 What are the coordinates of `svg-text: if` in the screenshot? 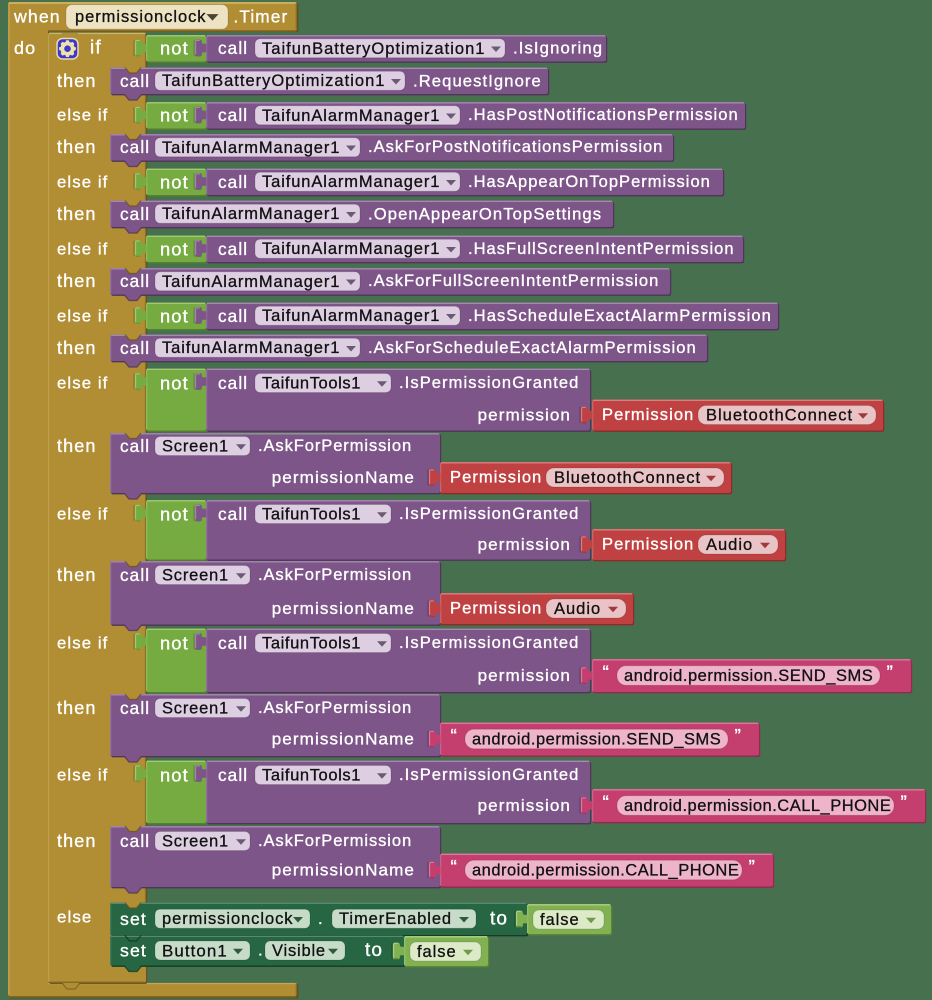 It's located at (96, 48).